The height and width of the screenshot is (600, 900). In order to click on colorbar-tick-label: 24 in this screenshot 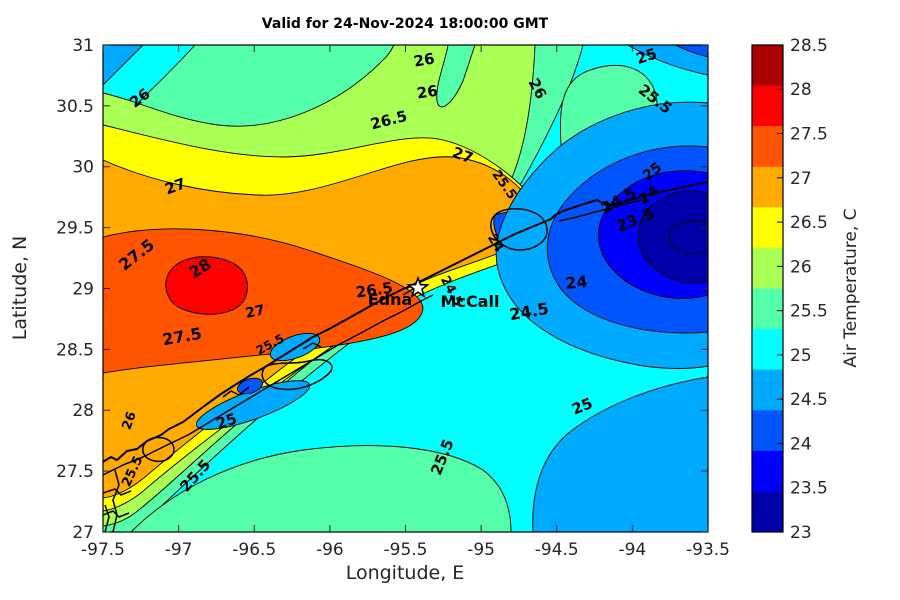, I will do `click(801, 444)`.